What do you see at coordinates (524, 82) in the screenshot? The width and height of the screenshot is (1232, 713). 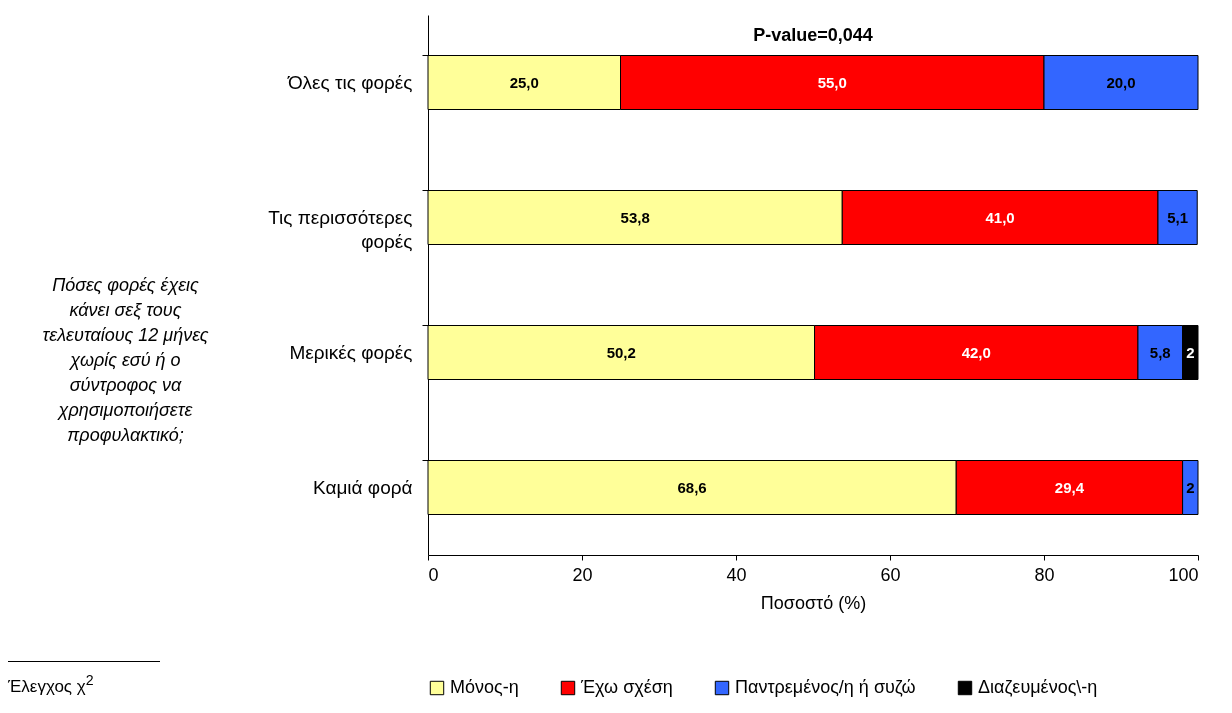 I see `data-label: 25,0` at bounding box center [524, 82].